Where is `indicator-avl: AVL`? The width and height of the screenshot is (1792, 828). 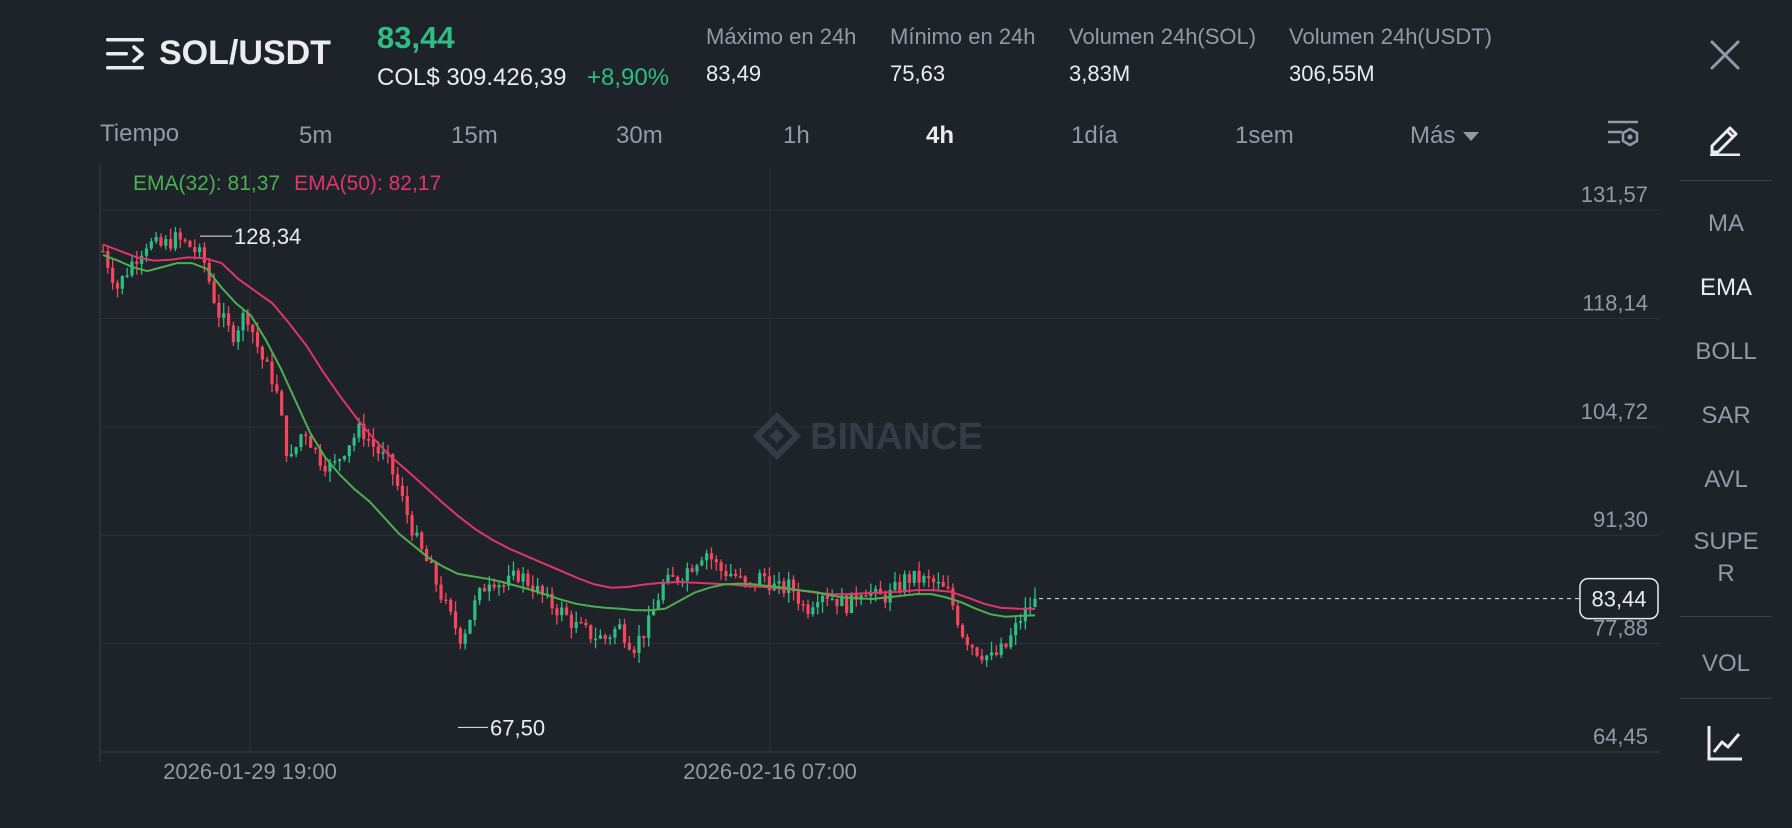 indicator-avl: AVL is located at coordinates (1726, 479).